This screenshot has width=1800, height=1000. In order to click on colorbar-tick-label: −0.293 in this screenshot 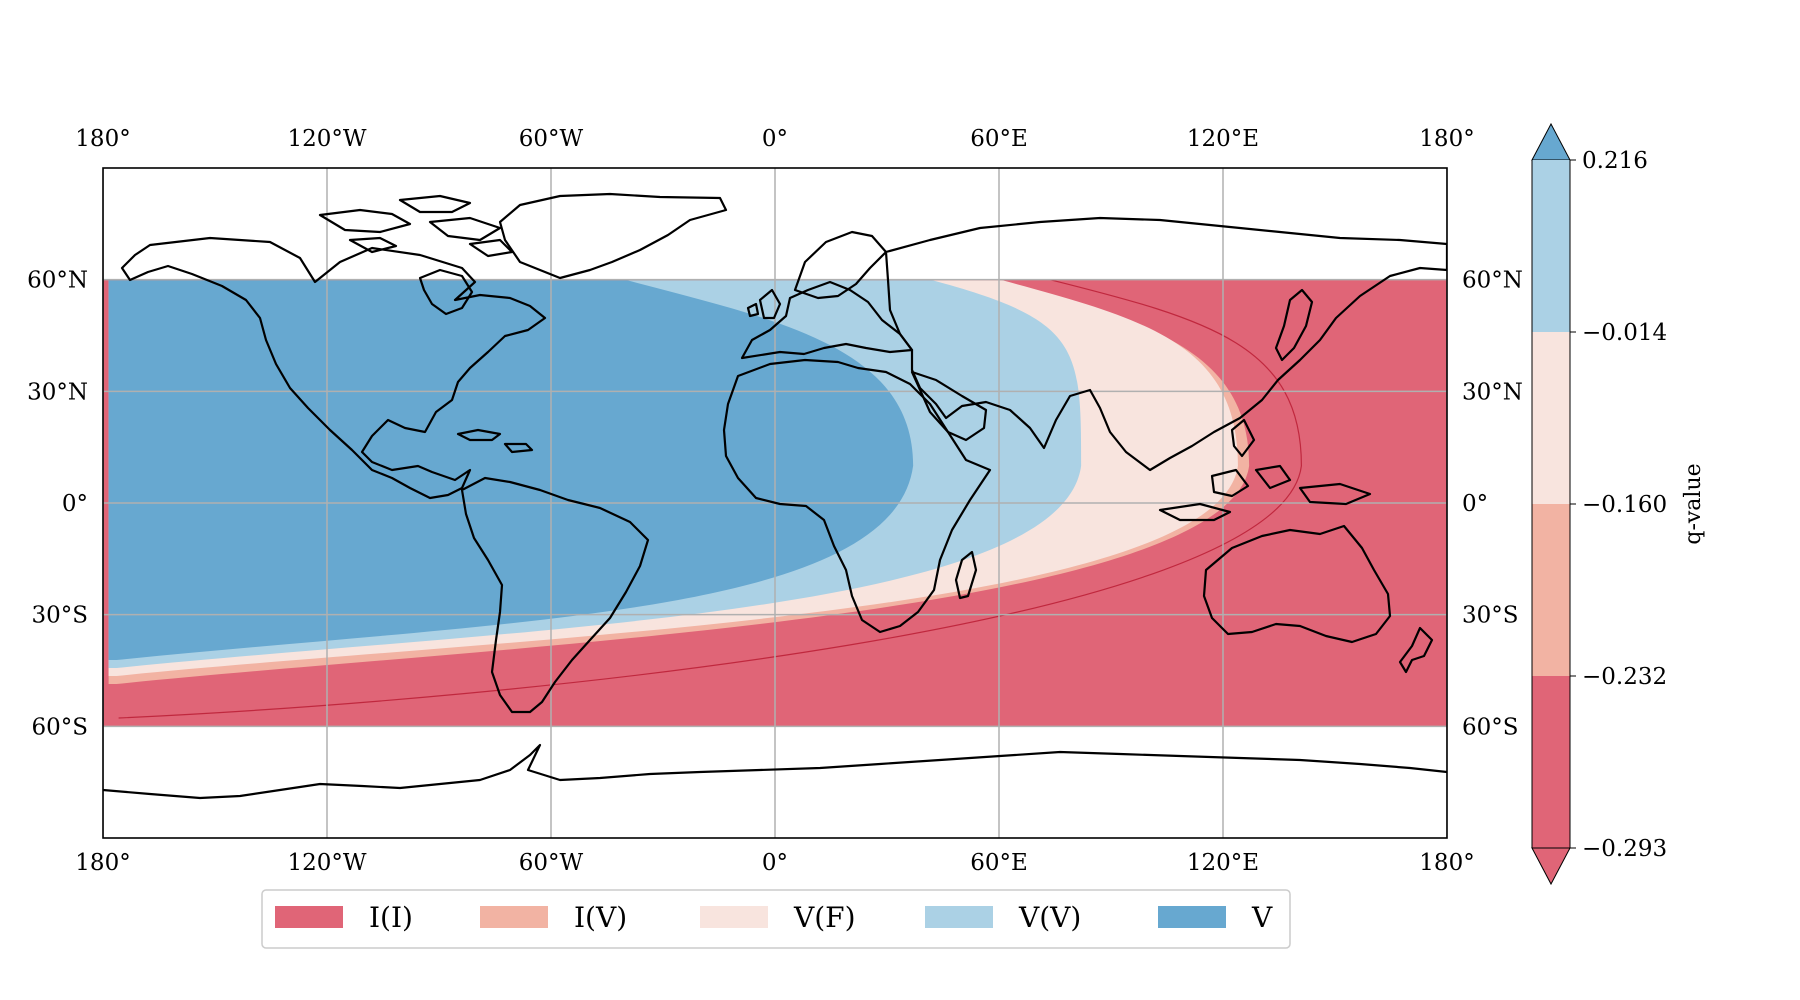, I will do `click(1624, 849)`.